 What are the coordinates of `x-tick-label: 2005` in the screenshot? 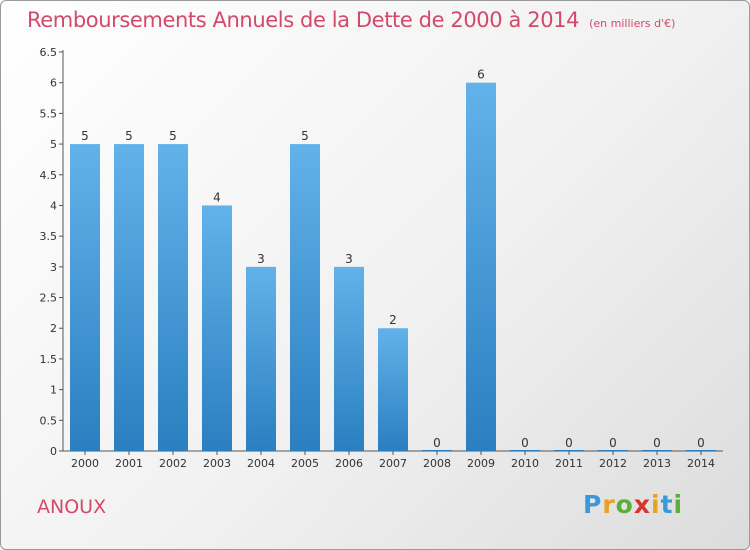 It's located at (305, 463).